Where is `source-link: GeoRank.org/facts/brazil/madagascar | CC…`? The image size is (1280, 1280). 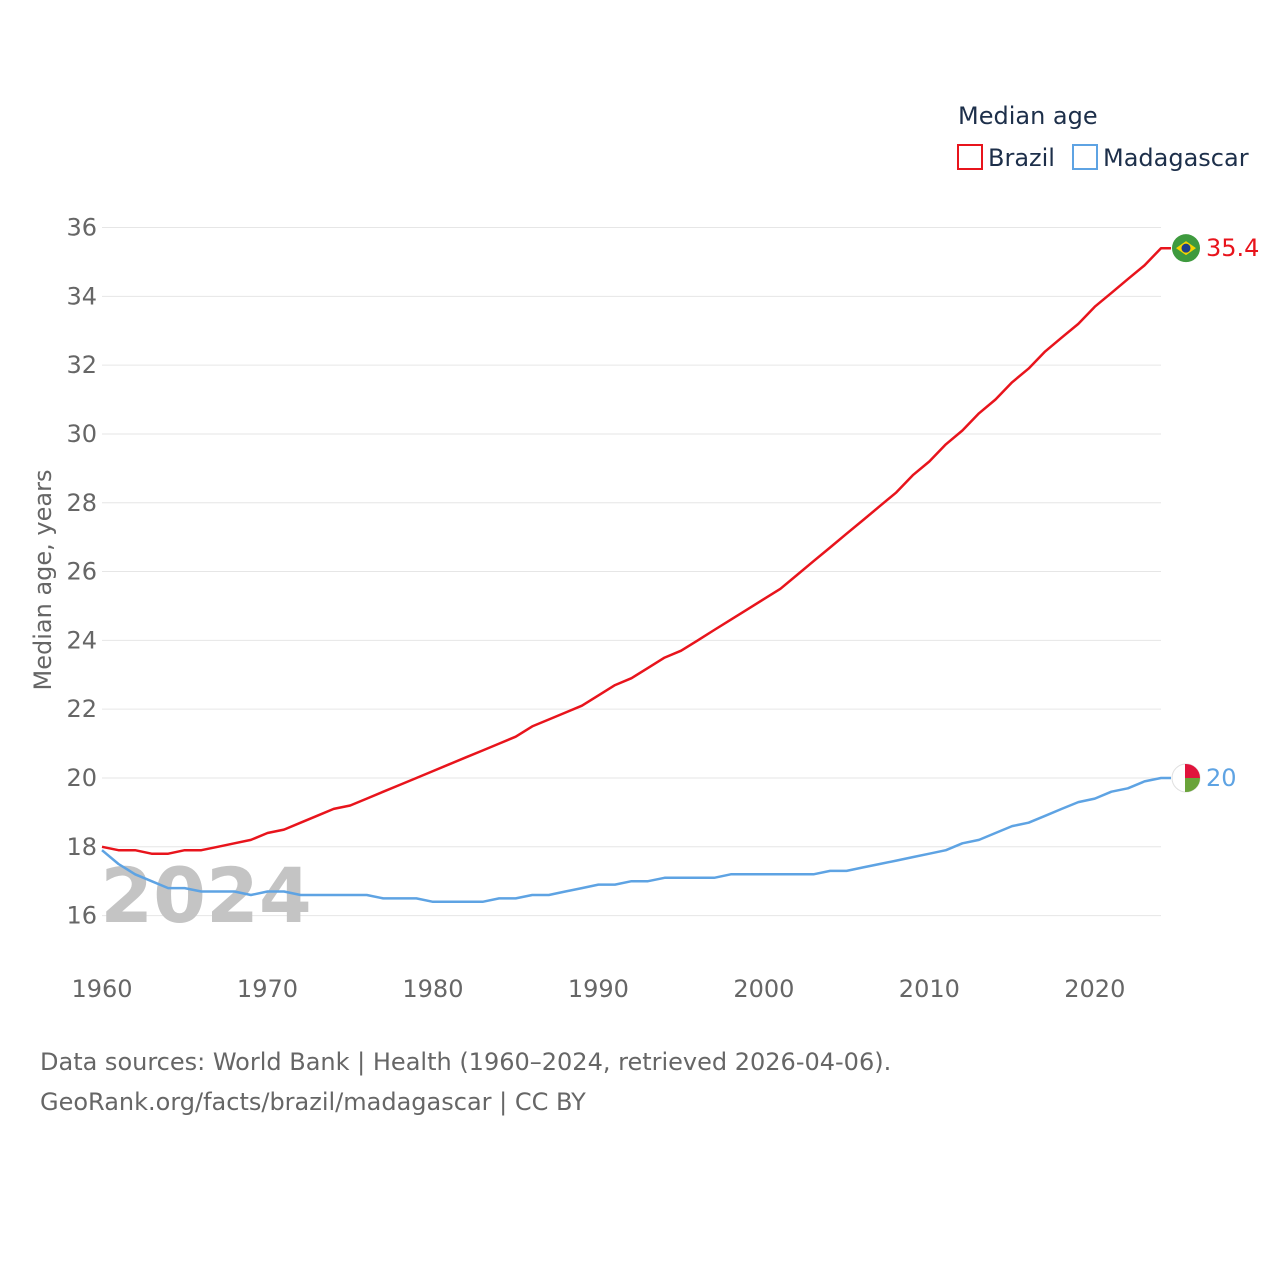 source-link: GeoRank.org/facts/brazil/madagascar | CC… is located at coordinates (313, 1102).